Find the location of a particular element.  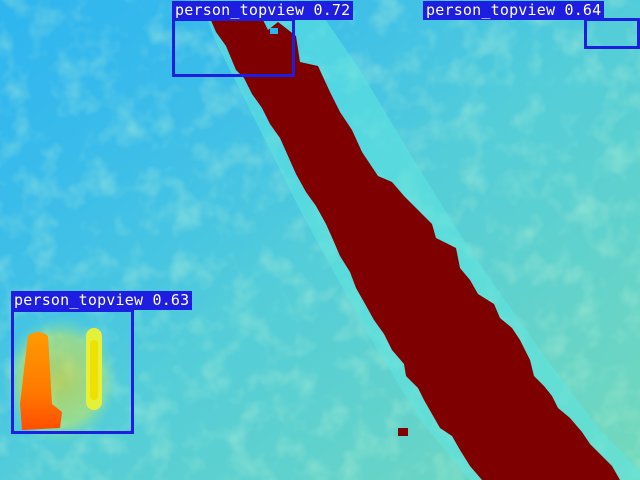

detection-label: person_topview 0.72 is located at coordinates (263, 10).